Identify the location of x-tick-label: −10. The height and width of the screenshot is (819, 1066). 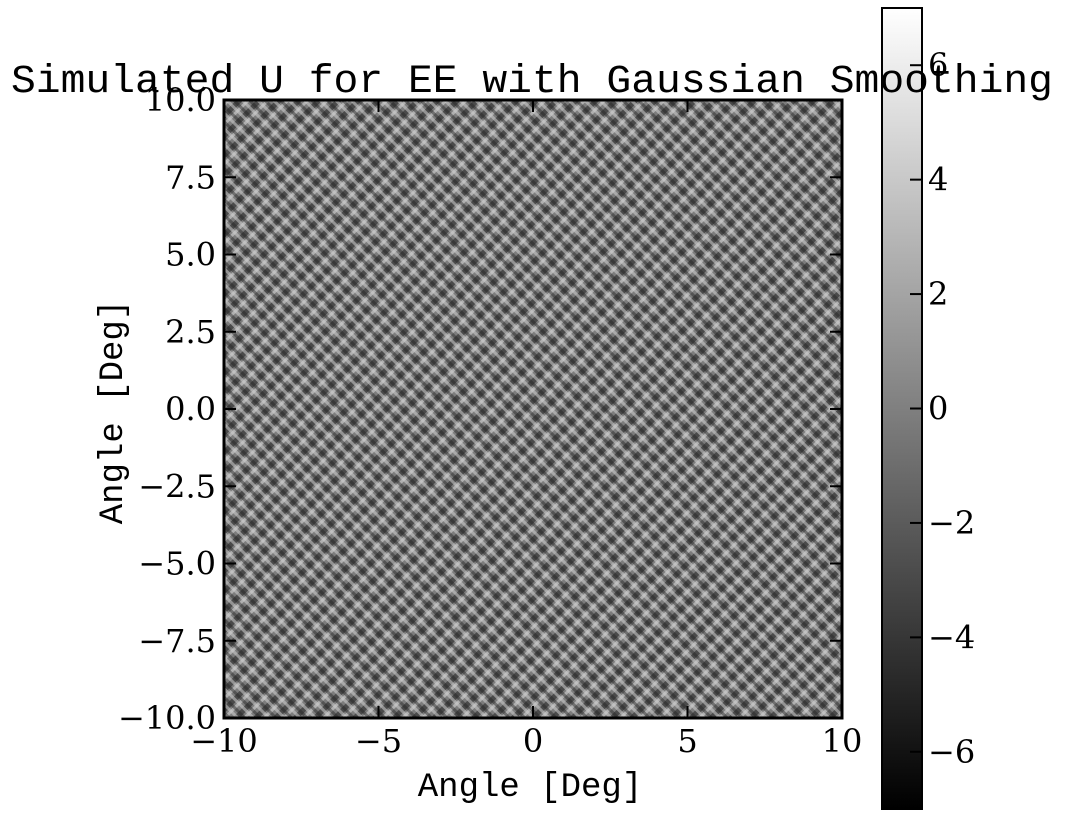
(224, 741).